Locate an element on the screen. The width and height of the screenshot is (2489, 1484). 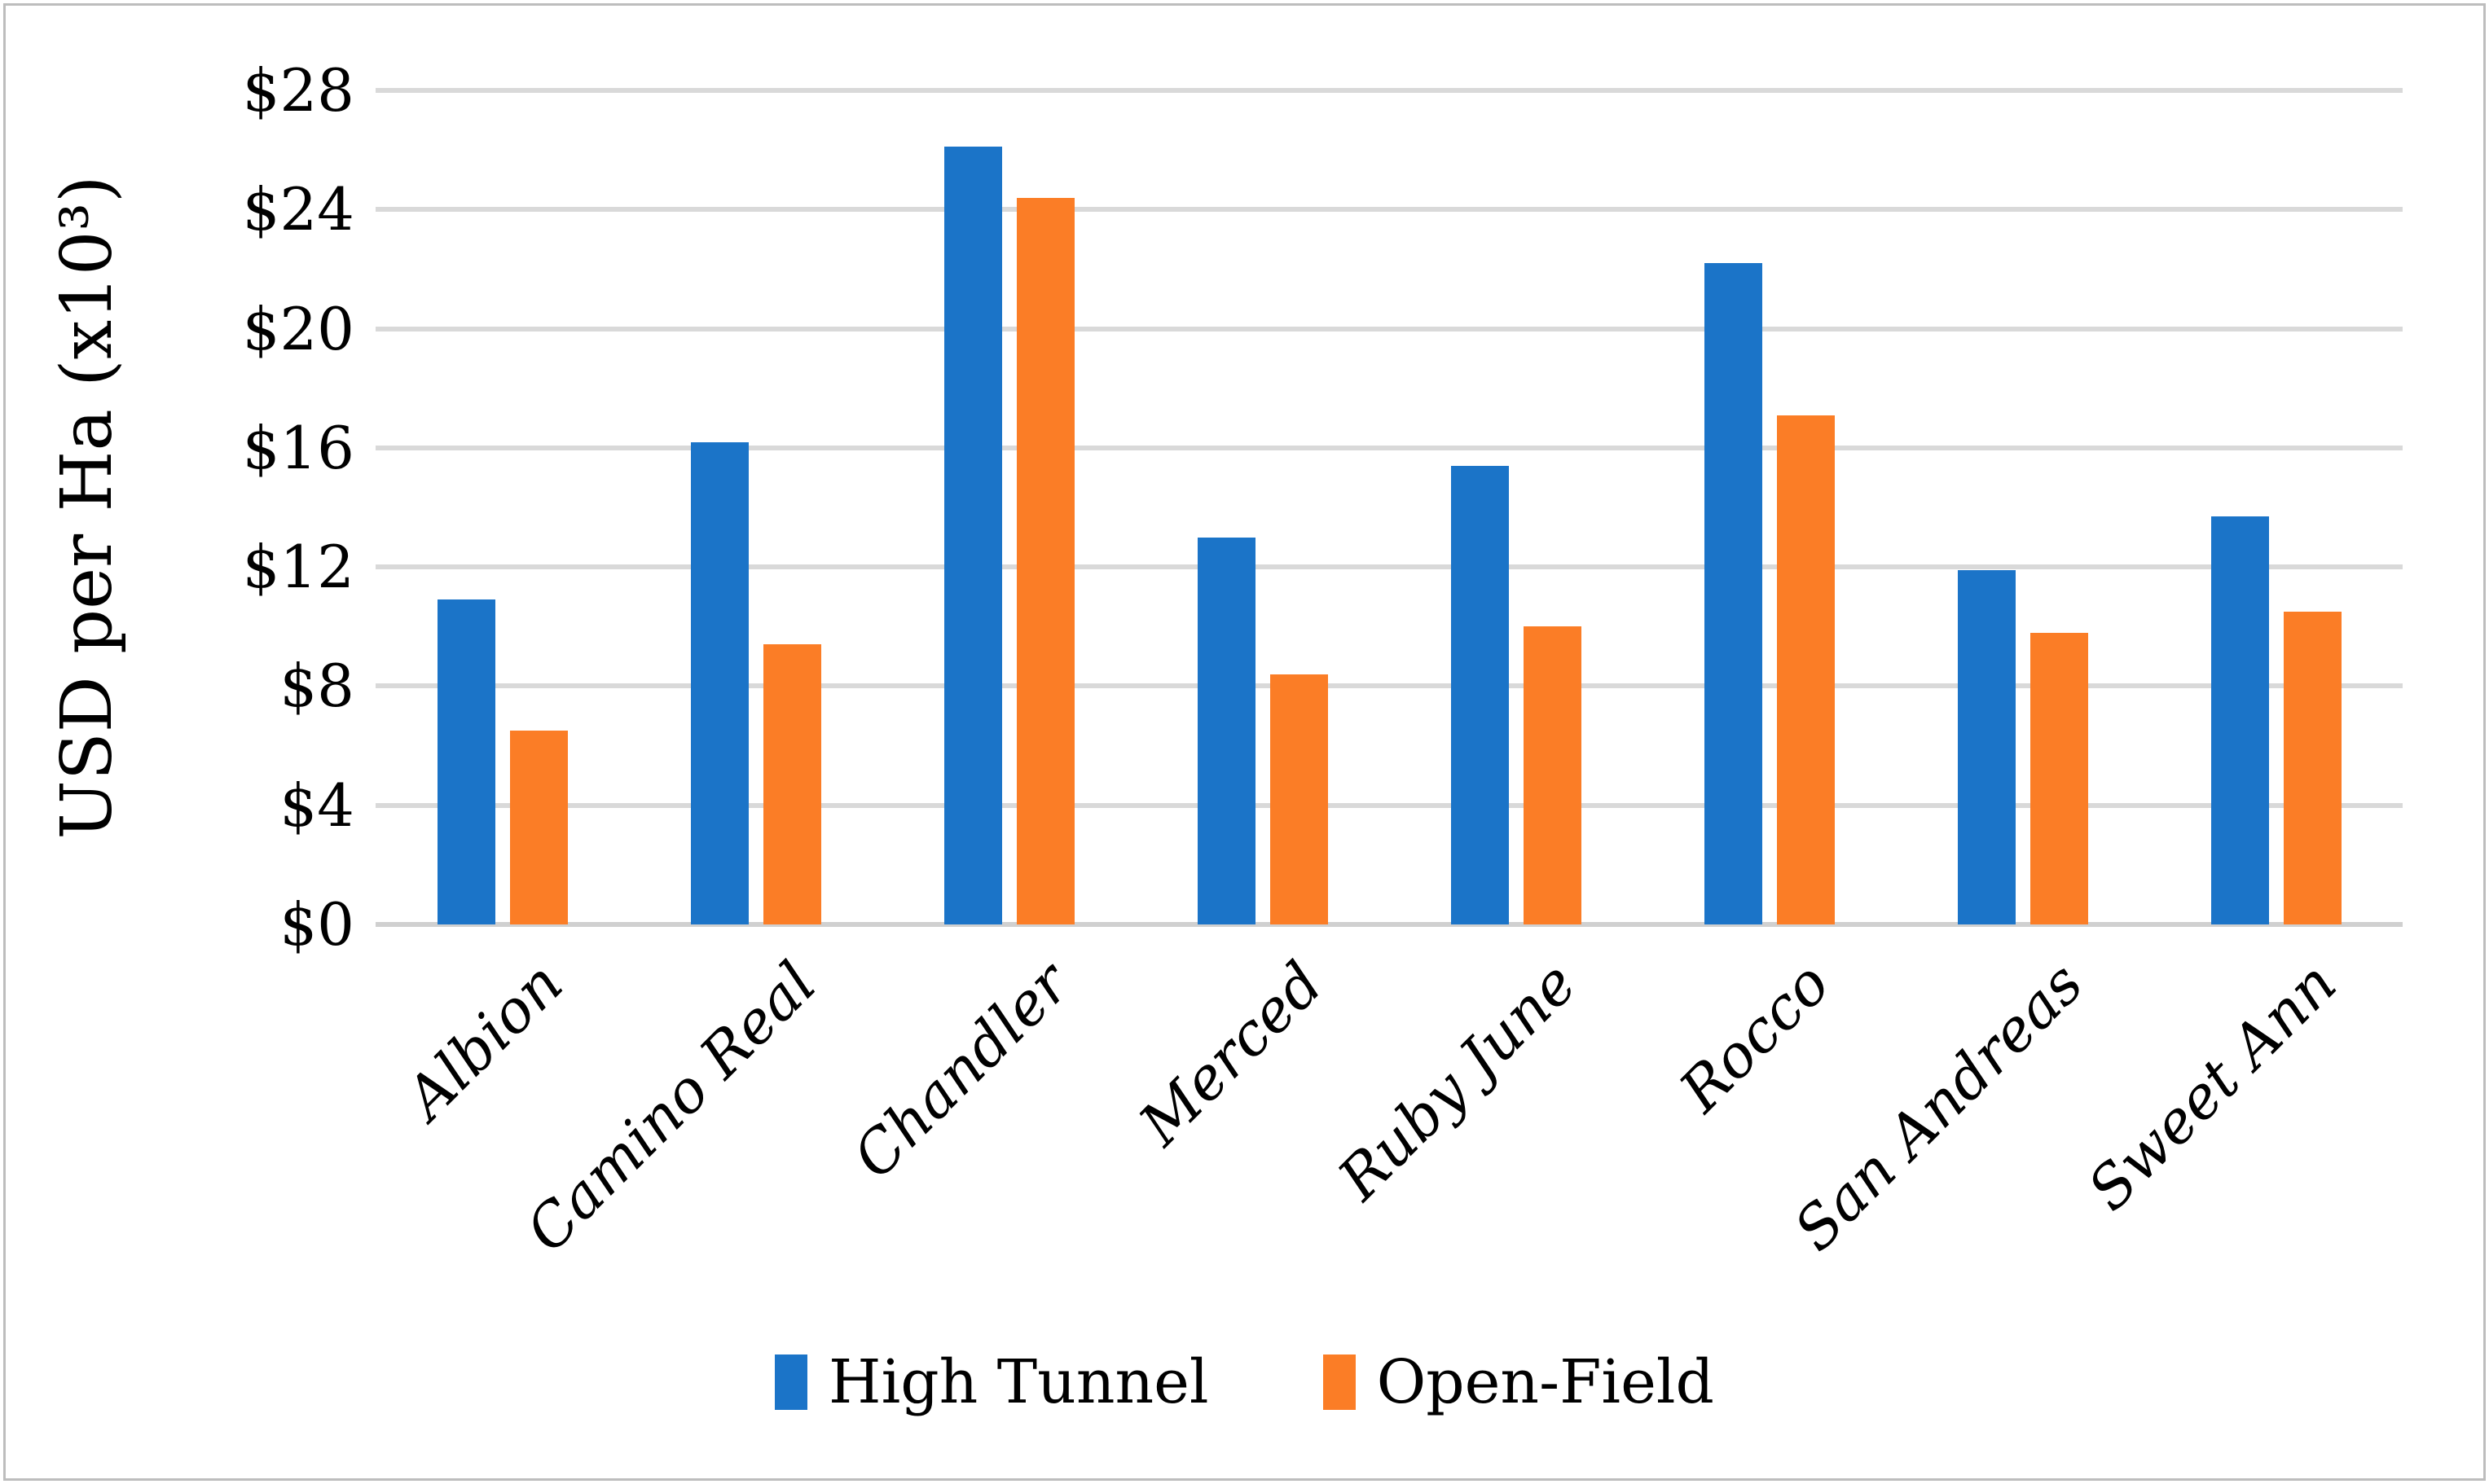
bar-high-tunnel-albion is located at coordinates (466, 761).